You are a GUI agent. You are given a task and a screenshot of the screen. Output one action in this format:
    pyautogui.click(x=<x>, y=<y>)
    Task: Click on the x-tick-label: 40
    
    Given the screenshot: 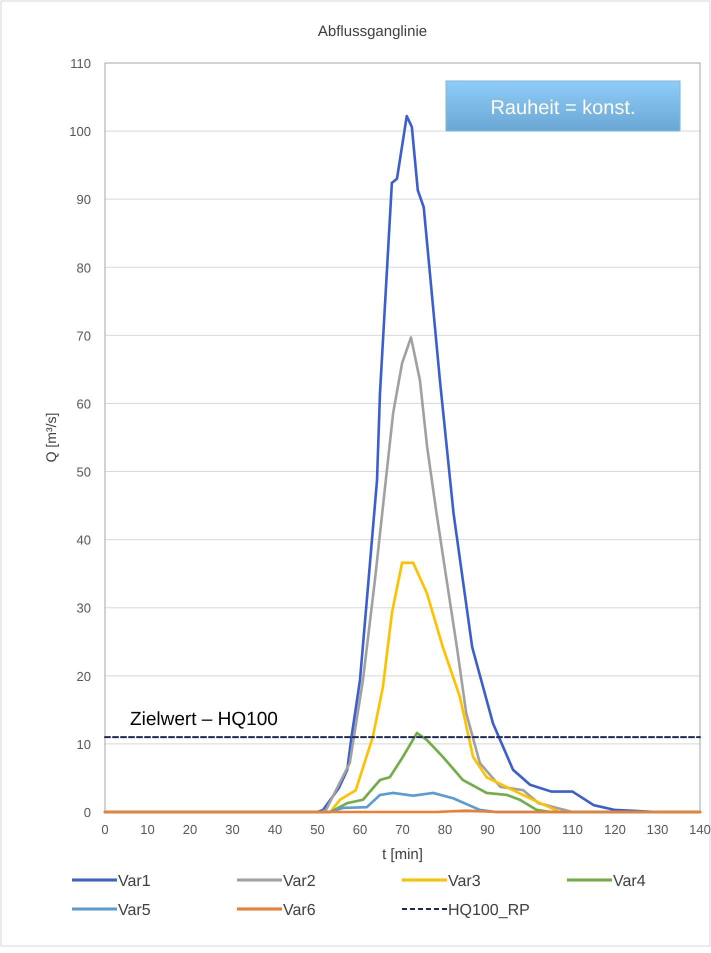 What is the action you would take?
    pyautogui.click(x=275, y=829)
    